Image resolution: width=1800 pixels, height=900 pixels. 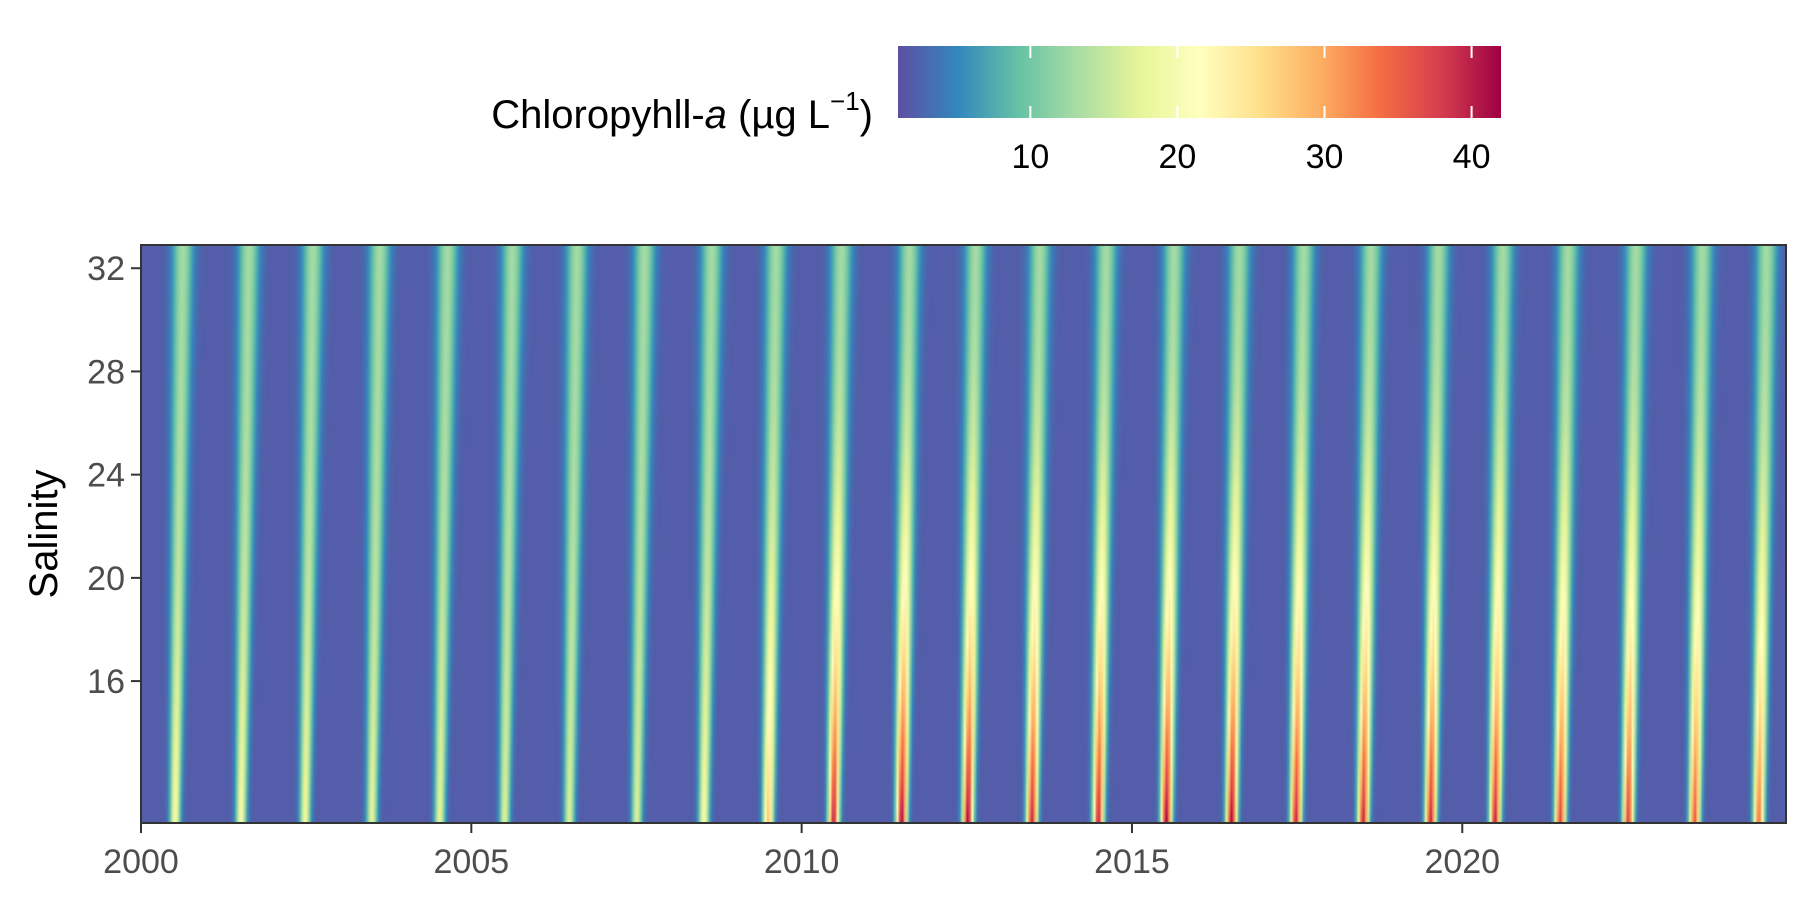 I want to click on x-axis: 2000 2005 2010 2015 2020, so click(x=801, y=852).